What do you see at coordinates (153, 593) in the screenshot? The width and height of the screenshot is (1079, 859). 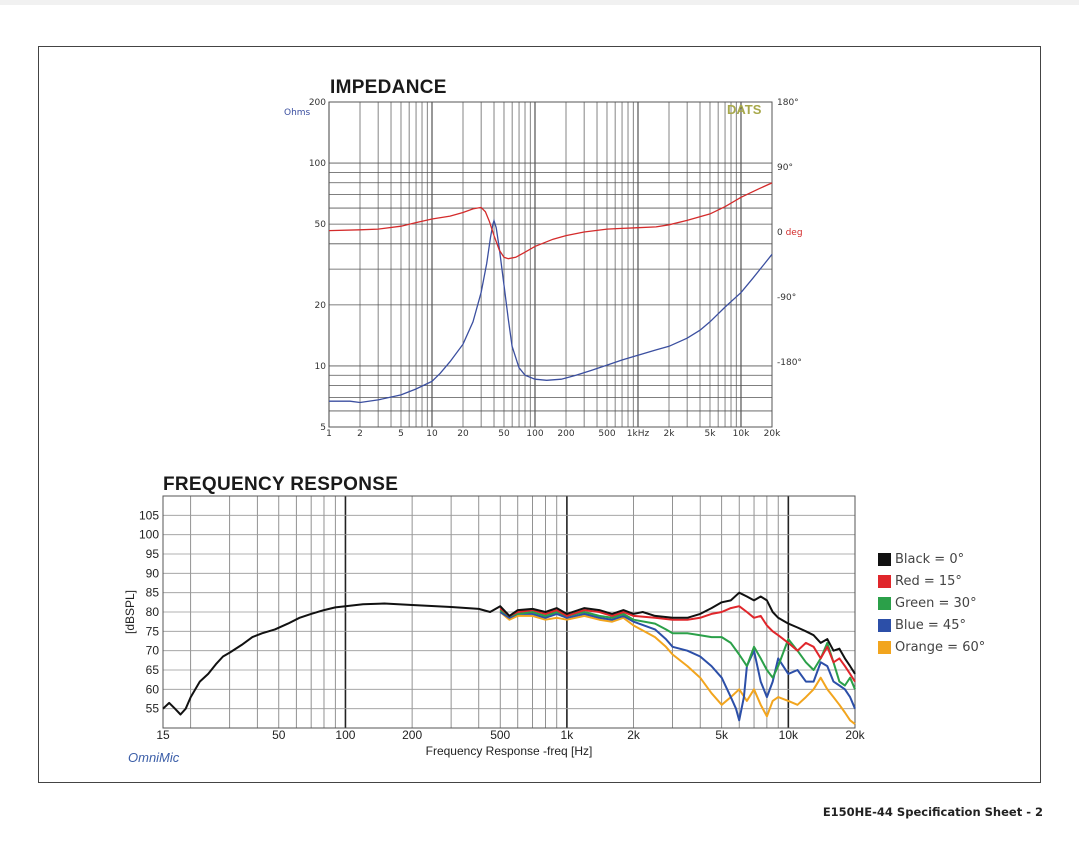 I see `frequency-response-y-tick: 85` at bounding box center [153, 593].